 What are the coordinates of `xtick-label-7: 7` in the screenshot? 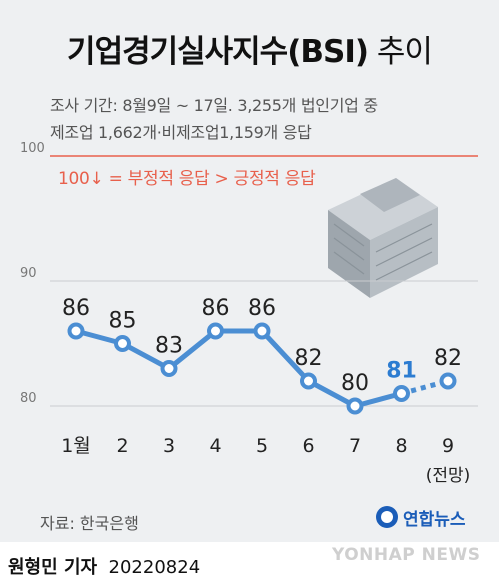 It's located at (355, 446).